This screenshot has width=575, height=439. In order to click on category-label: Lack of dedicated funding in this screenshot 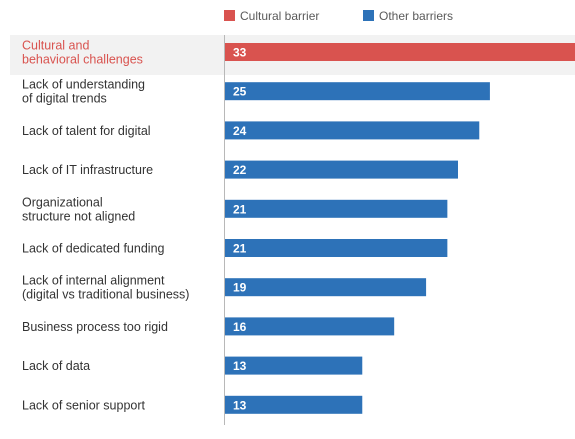, I will do `click(93, 249)`.